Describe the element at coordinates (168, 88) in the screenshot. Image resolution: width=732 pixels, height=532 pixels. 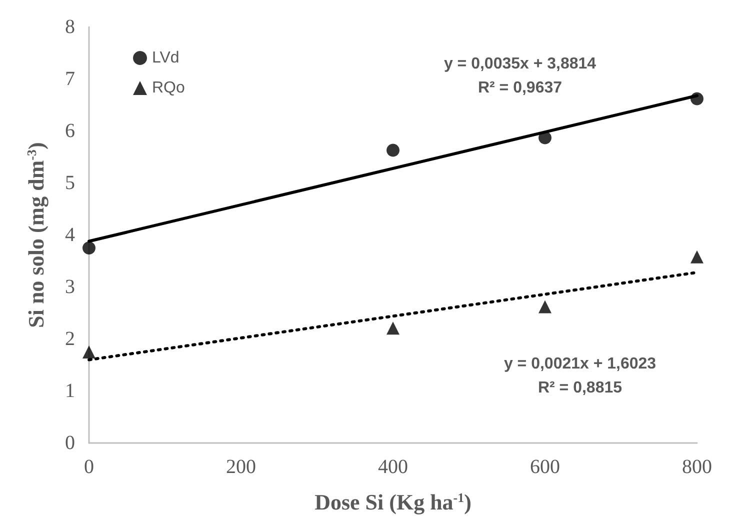
I see `legend-label: RQo` at that location.